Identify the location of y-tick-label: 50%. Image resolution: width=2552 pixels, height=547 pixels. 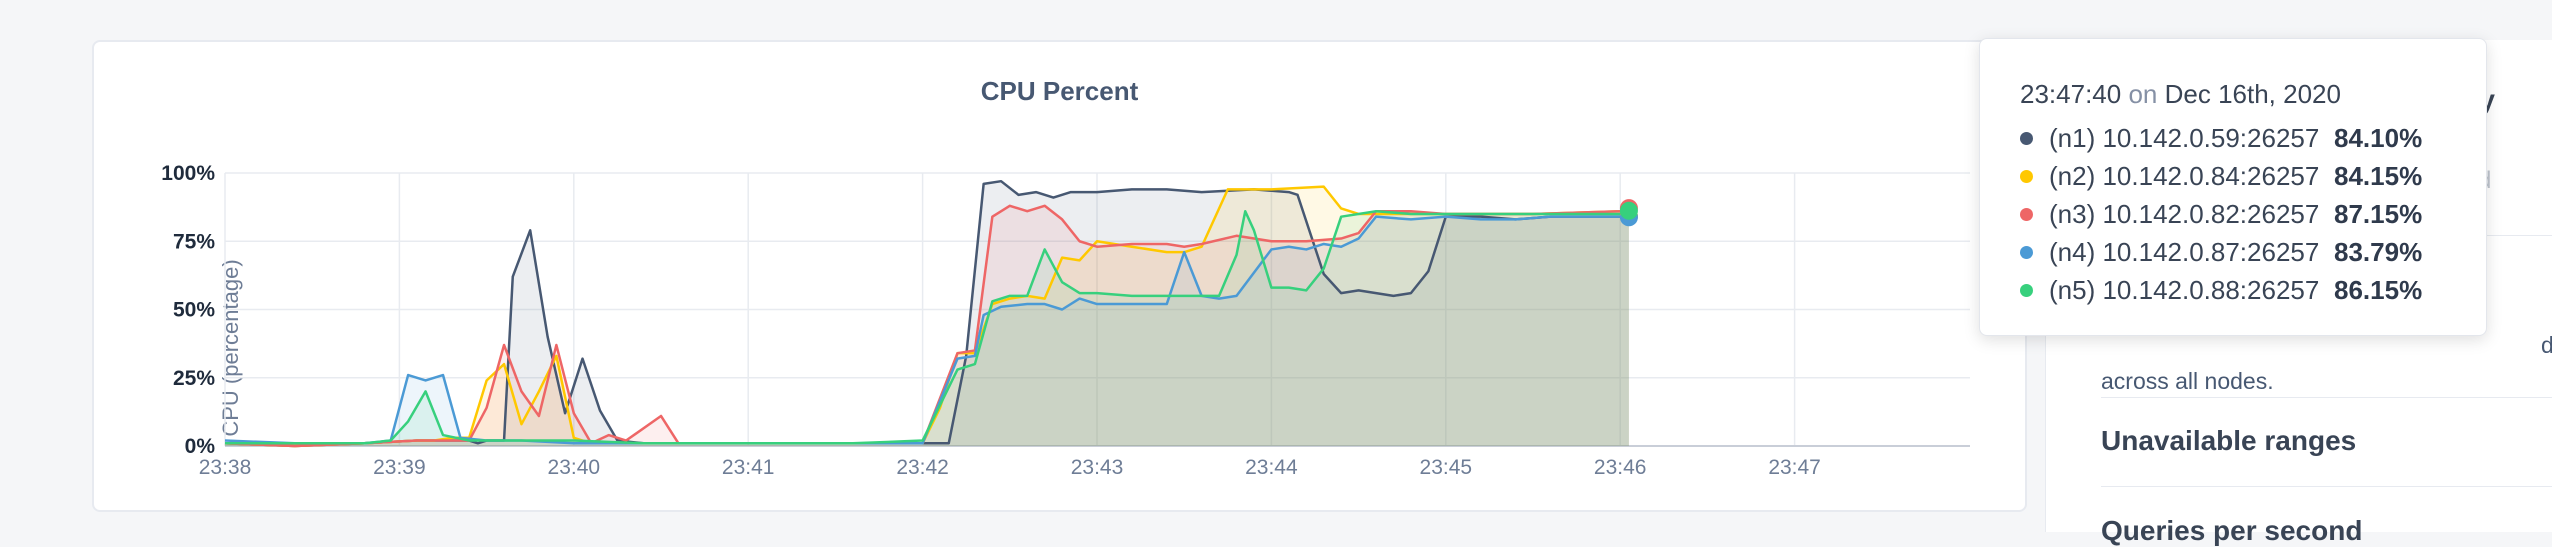
(194, 310).